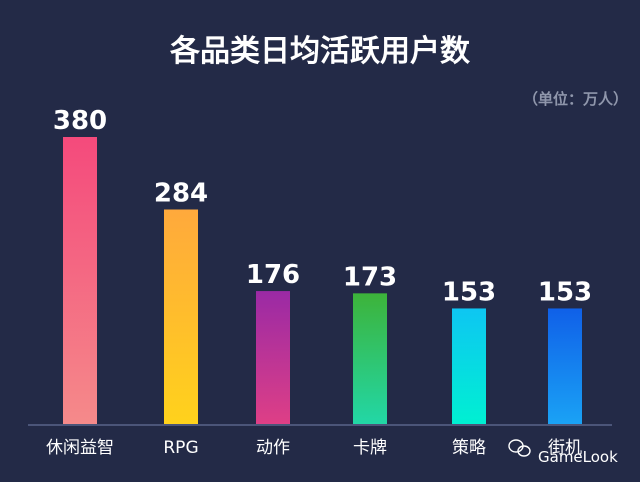  What do you see at coordinates (519, 448) in the screenshot?
I see `wechat-icon` at bounding box center [519, 448].